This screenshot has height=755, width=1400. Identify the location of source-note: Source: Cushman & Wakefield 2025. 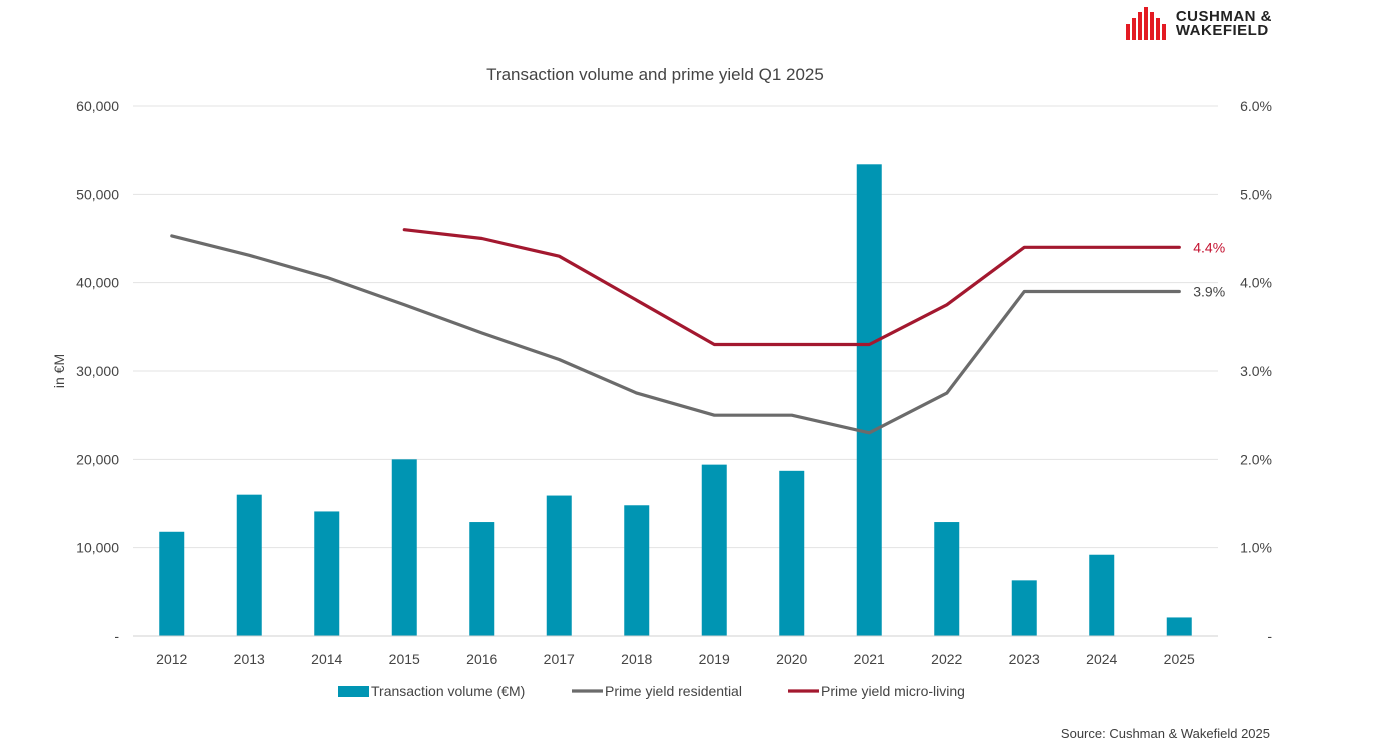
(1165, 733).